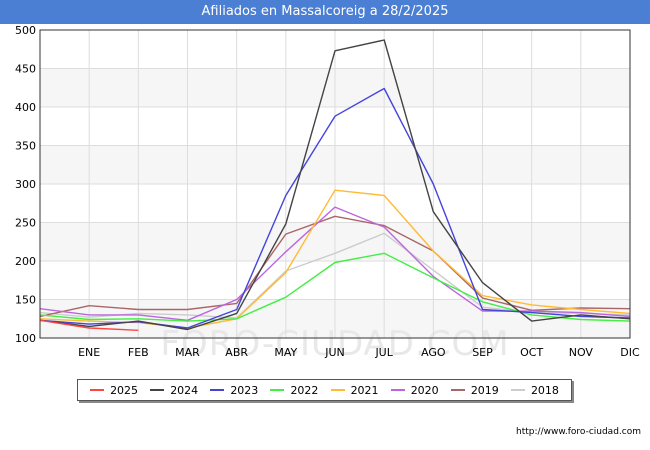  I want to click on x-tick-label: DIC, so click(630, 352).